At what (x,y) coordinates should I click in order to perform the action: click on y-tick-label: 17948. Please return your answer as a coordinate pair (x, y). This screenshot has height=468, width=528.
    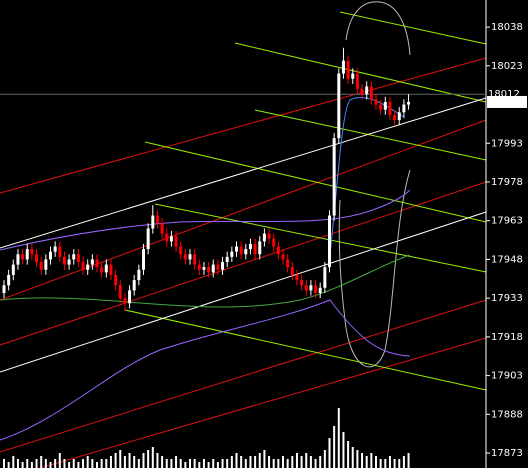
    Looking at the image, I should click on (507, 259).